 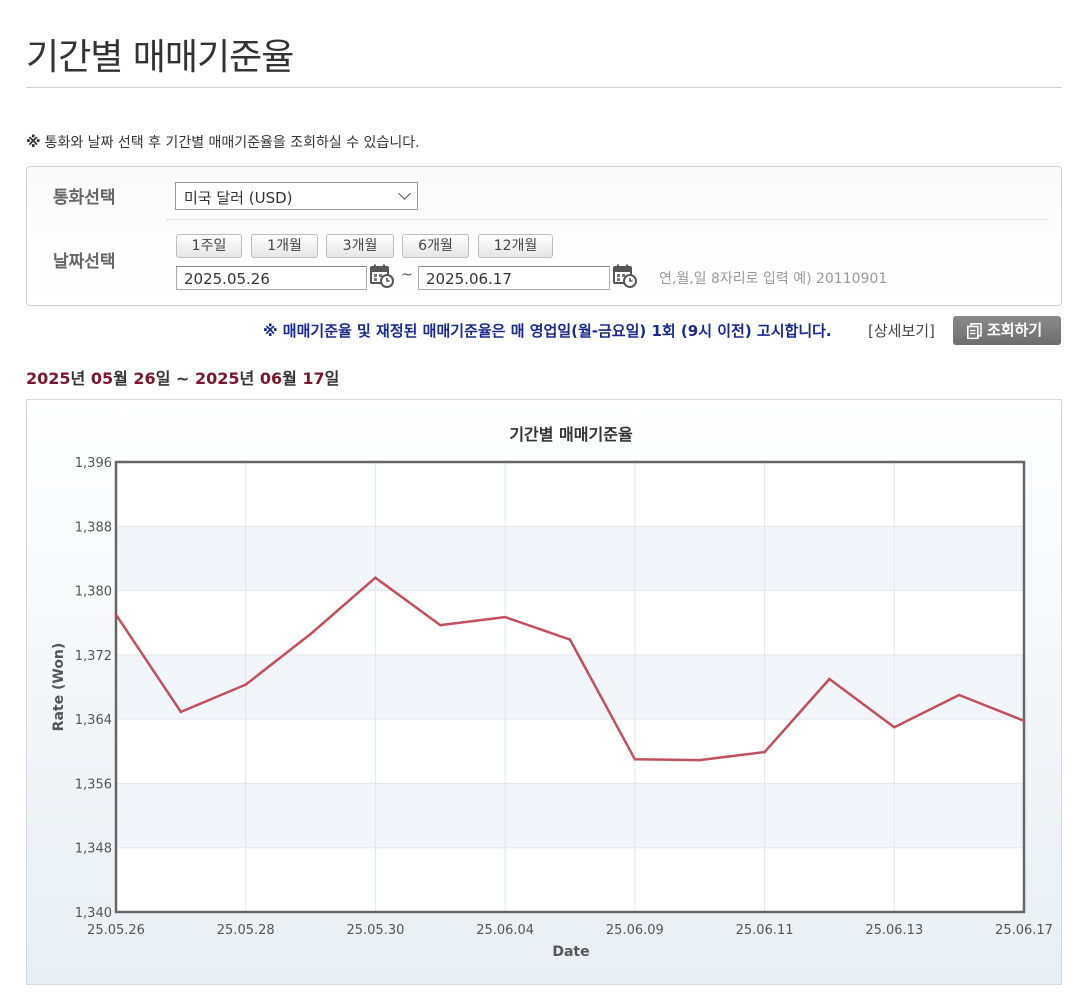 I want to click on search-button: 조회하기, so click(x=1007, y=330).